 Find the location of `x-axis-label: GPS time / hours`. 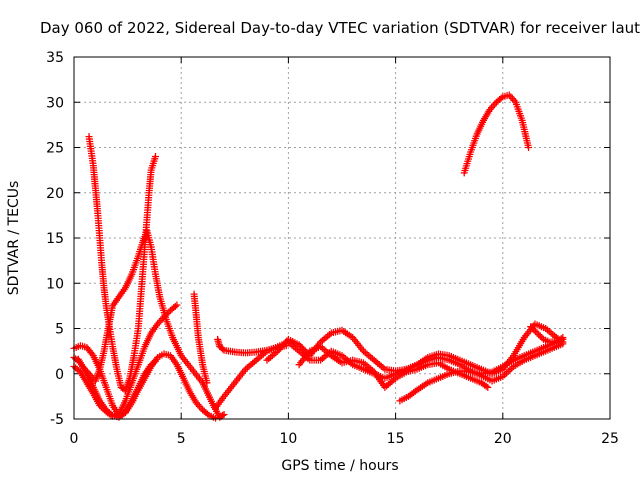

x-axis-label: GPS time / hours is located at coordinates (339, 466).